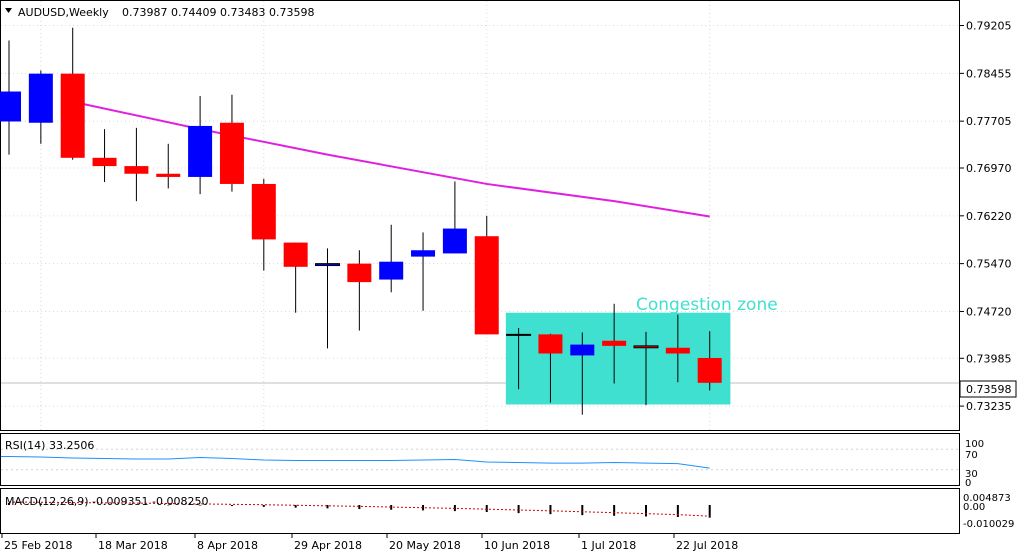  What do you see at coordinates (227, 545) in the screenshot?
I see `x-tick-label: 8 Apr 2018` at bounding box center [227, 545].